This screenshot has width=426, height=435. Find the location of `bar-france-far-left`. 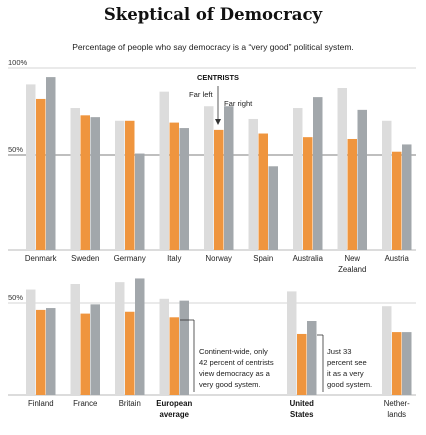

bar-france-far-left is located at coordinates (75, 339).